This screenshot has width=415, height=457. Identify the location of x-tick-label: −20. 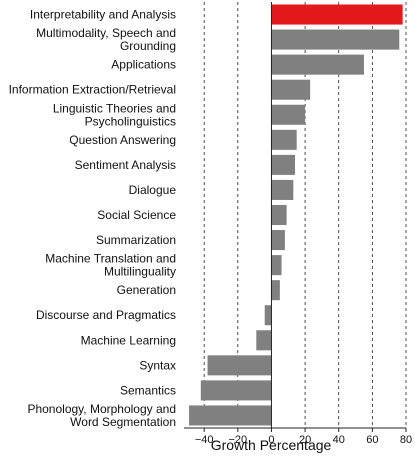
(237, 440).